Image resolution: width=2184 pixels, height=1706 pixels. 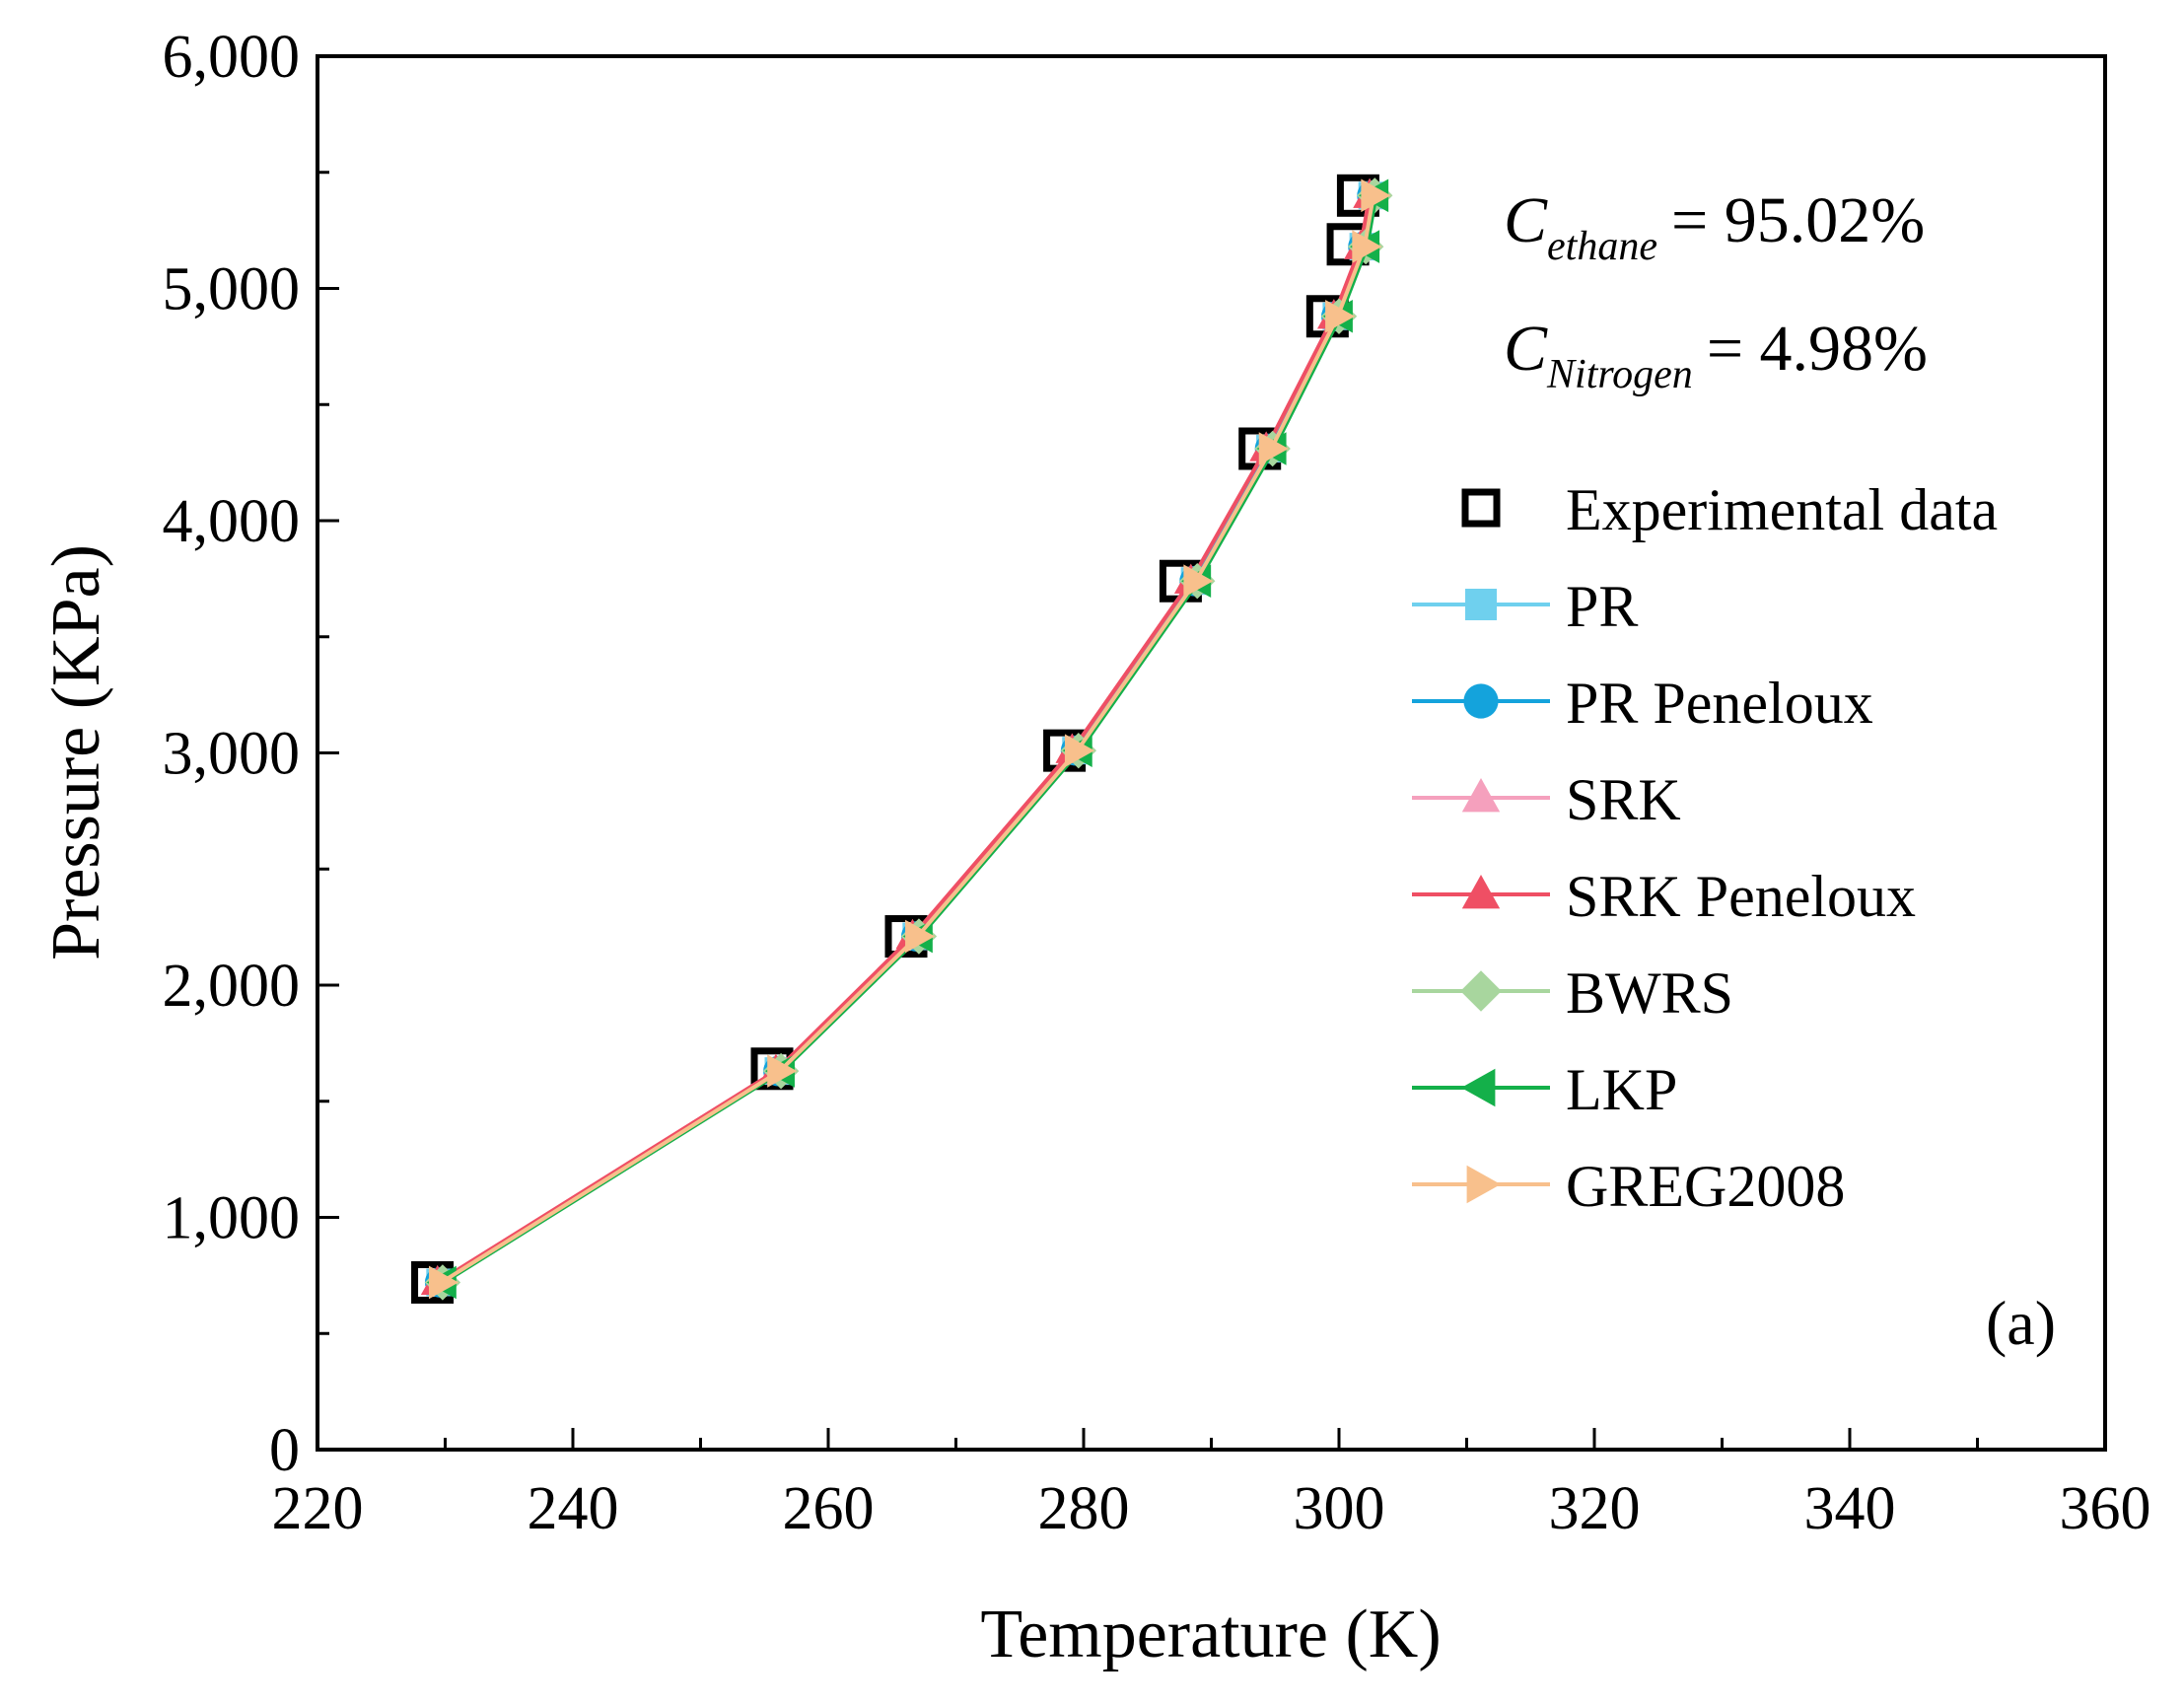 What do you see at coordinates (1716, 290) in the screenshot?
I see `composition-annotation: Cethane = 95.02% CNitrogen = 4.98%` at bounding box center [1716, 290].